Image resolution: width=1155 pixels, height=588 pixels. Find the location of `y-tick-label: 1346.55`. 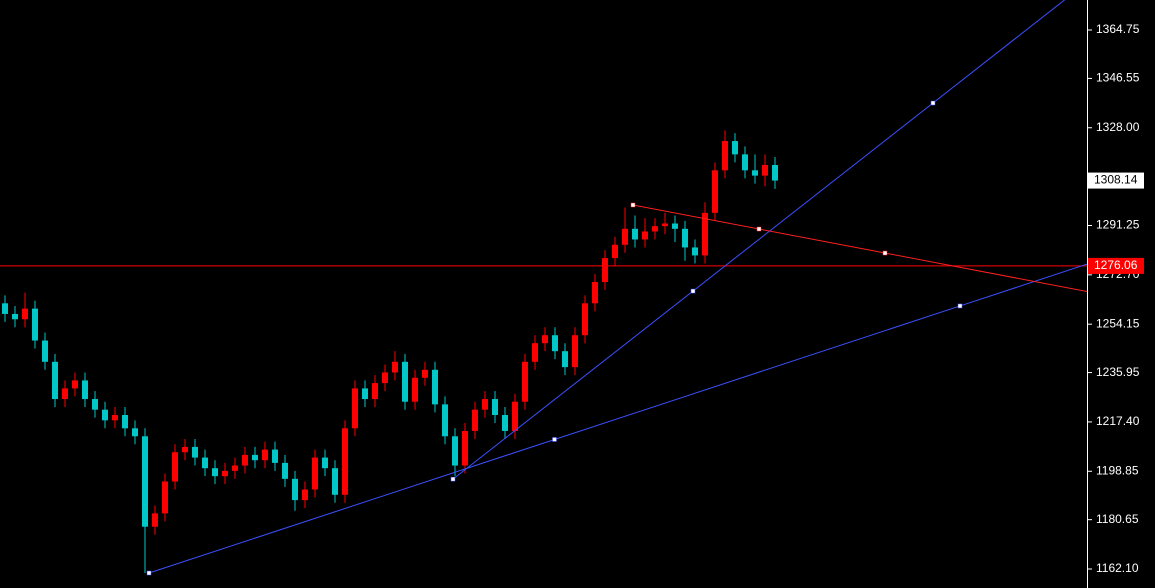

y-tick-label: 1346.55 is located at coordinates (1118, 78).